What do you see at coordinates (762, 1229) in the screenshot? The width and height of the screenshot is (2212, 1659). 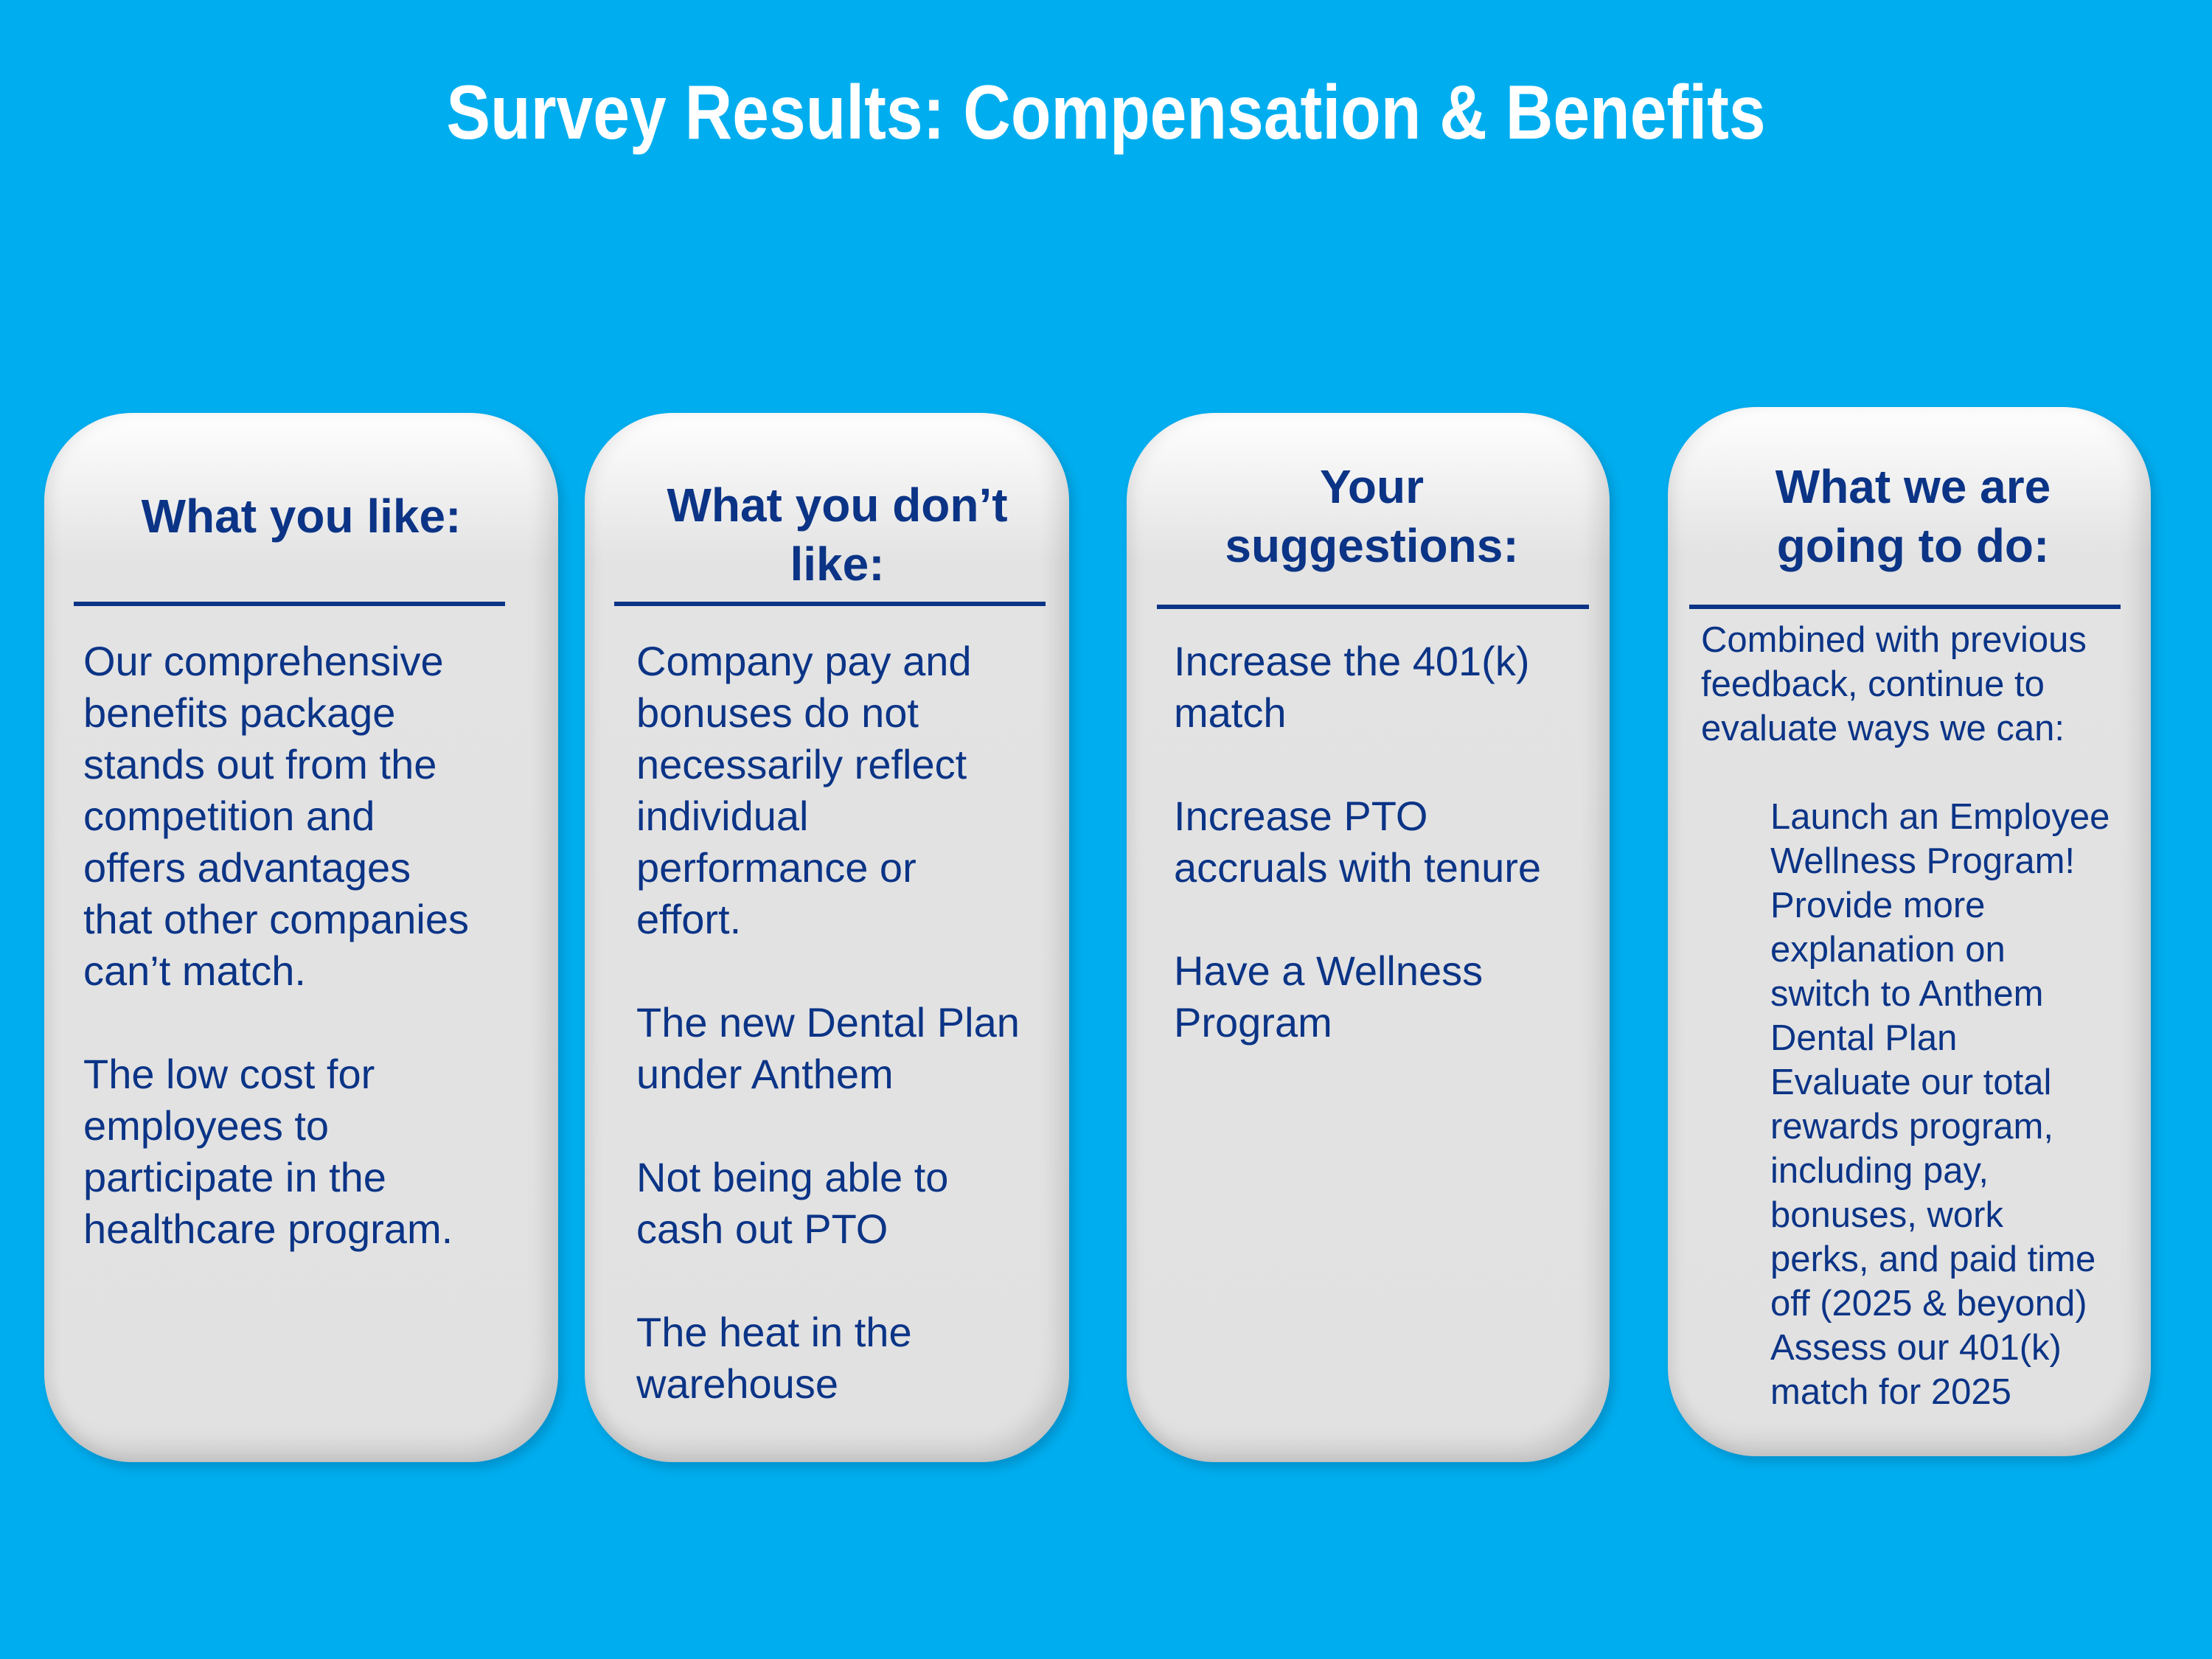 I see `body-line: cash out PTO` at bounding box center [762, 1229].